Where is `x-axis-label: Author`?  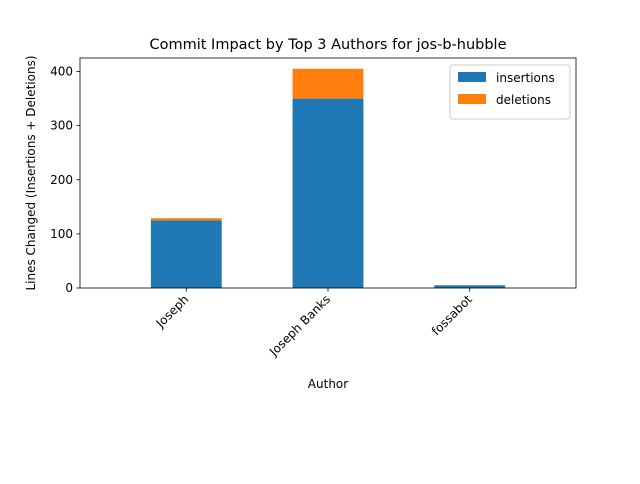
x-axis-label: Author is located at coordinates (328, 384).